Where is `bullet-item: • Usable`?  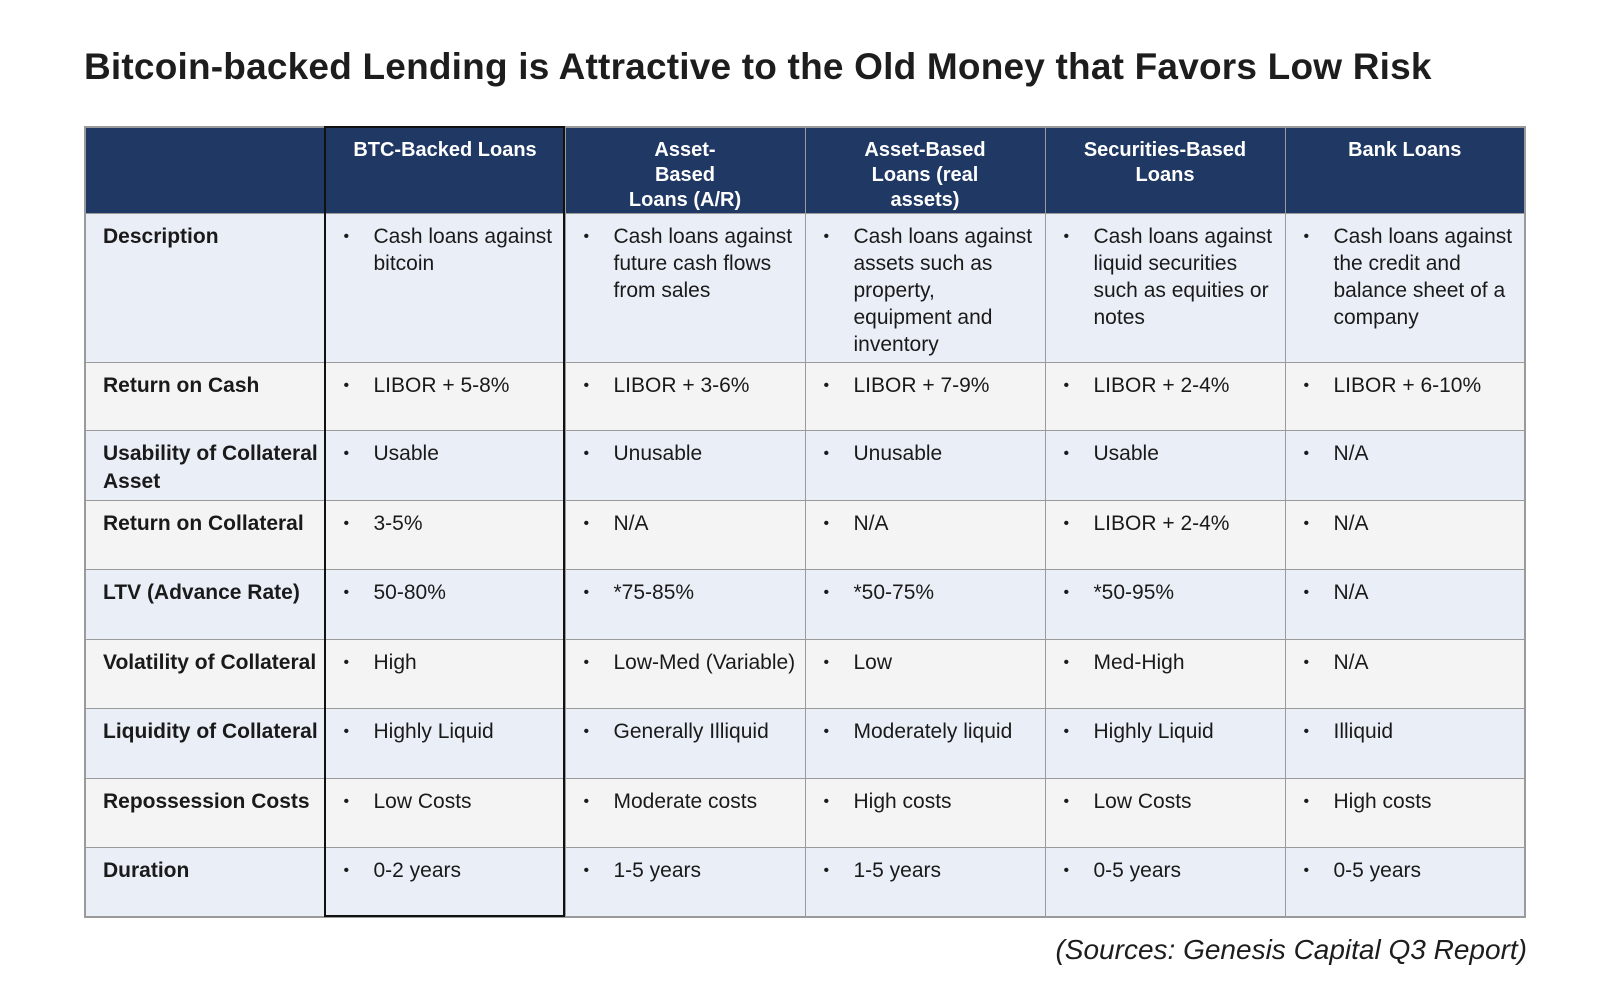
bullet-item: • Usable is located at coordinates (1170, 453).